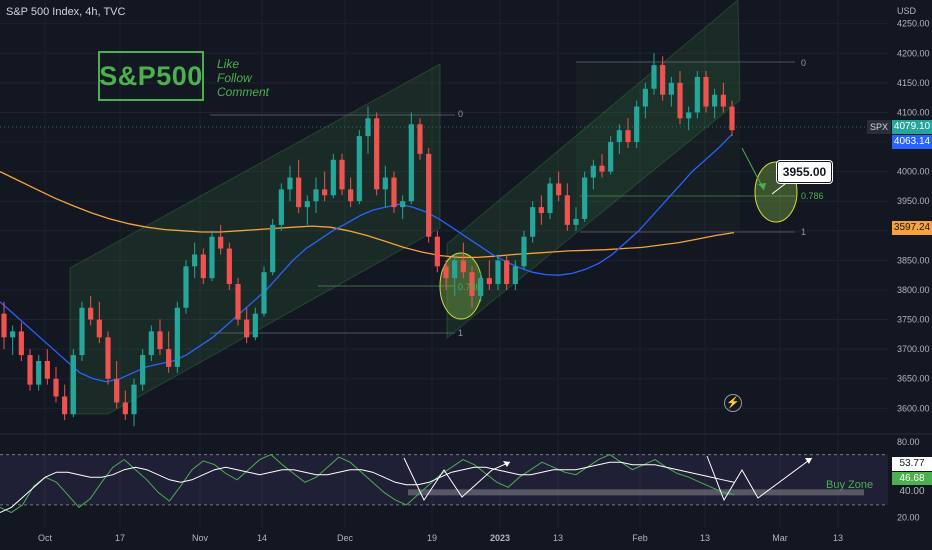 This screenshot has height=550, width=932. Describe the element at coordinates (500, 538) in the screenshot. I see `time-tick-label: 2023` at that location.